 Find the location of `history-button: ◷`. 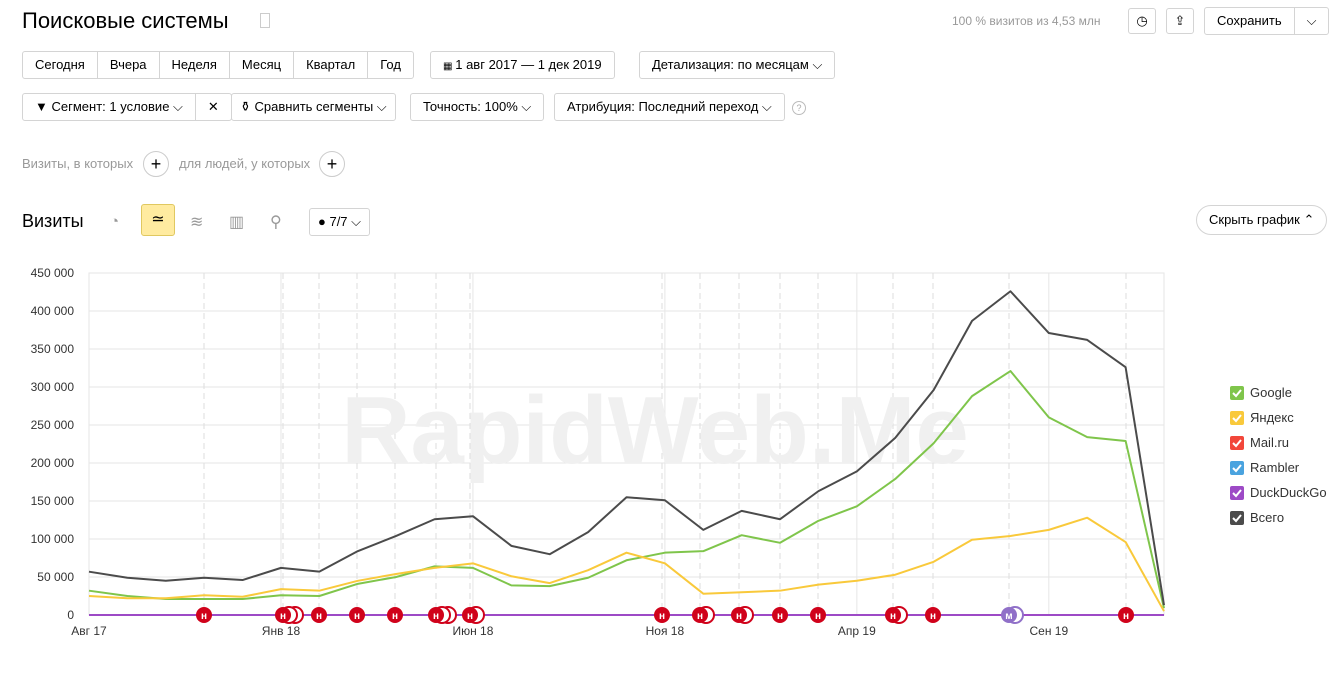

history-button: ◷ is located at coordinates (1142, 21).